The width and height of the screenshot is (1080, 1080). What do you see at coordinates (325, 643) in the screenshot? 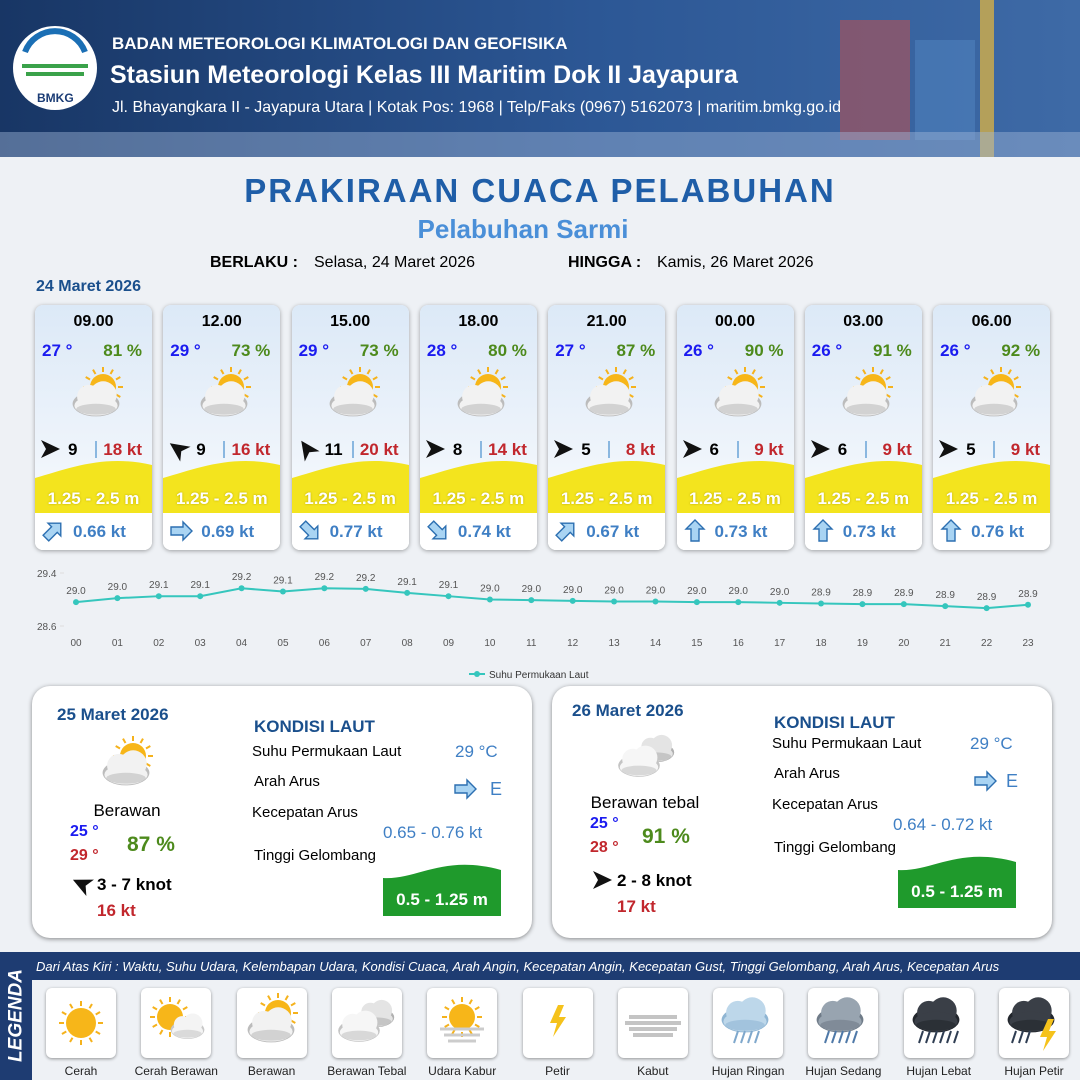
I see `x-tick-label: 06` at bounding box center [325, 643].